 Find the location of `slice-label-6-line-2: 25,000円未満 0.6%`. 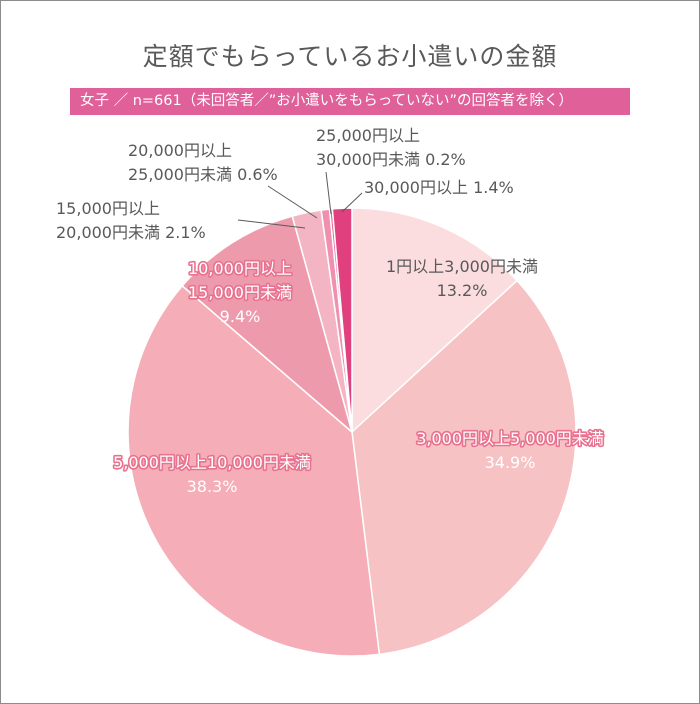

slice-label-6-line-2: 25,000円未満 0.6% is located at coordinates (203, 174).